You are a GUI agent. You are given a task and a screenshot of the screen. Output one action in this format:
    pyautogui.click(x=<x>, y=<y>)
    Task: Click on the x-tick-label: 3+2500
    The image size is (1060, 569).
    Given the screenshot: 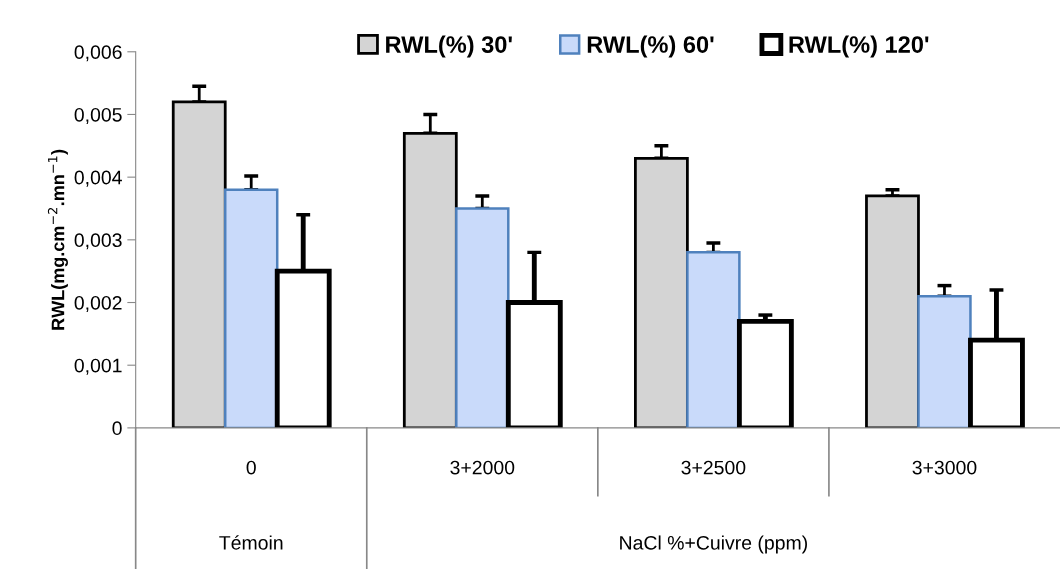 What is the action you would take?
    pyautogui.click(x=713, y=467)
    